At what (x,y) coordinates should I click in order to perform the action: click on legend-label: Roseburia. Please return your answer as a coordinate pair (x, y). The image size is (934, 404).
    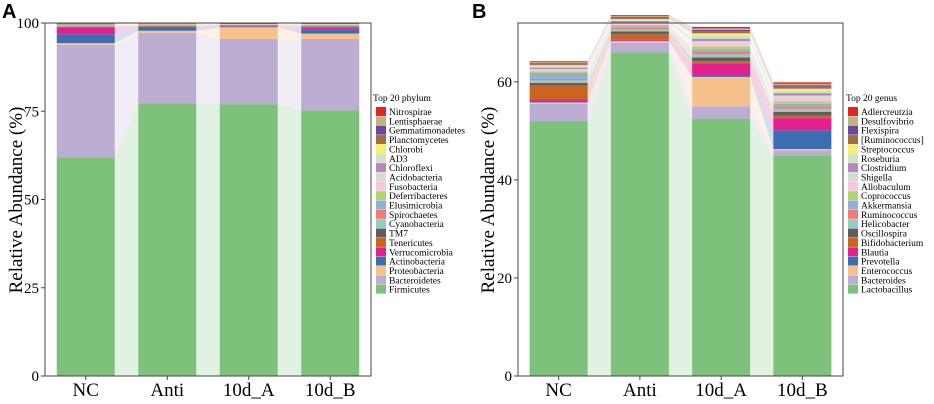
    Looking at the image, I should click on (880, 160).